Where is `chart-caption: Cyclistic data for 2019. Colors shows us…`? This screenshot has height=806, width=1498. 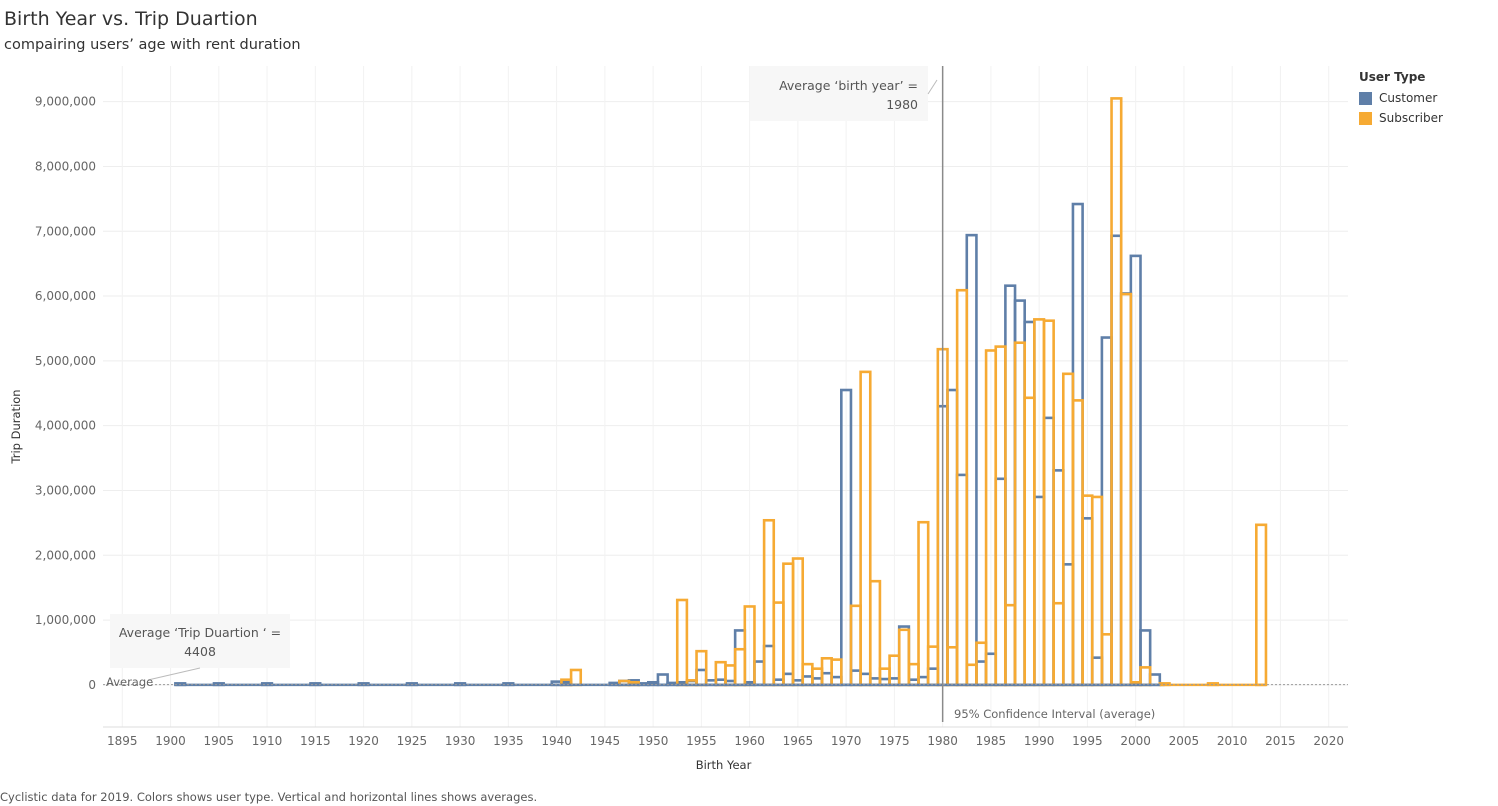 chart-caption: Cyclistic data for 2019. Colors shows us… is located at coordinates (269, 797).